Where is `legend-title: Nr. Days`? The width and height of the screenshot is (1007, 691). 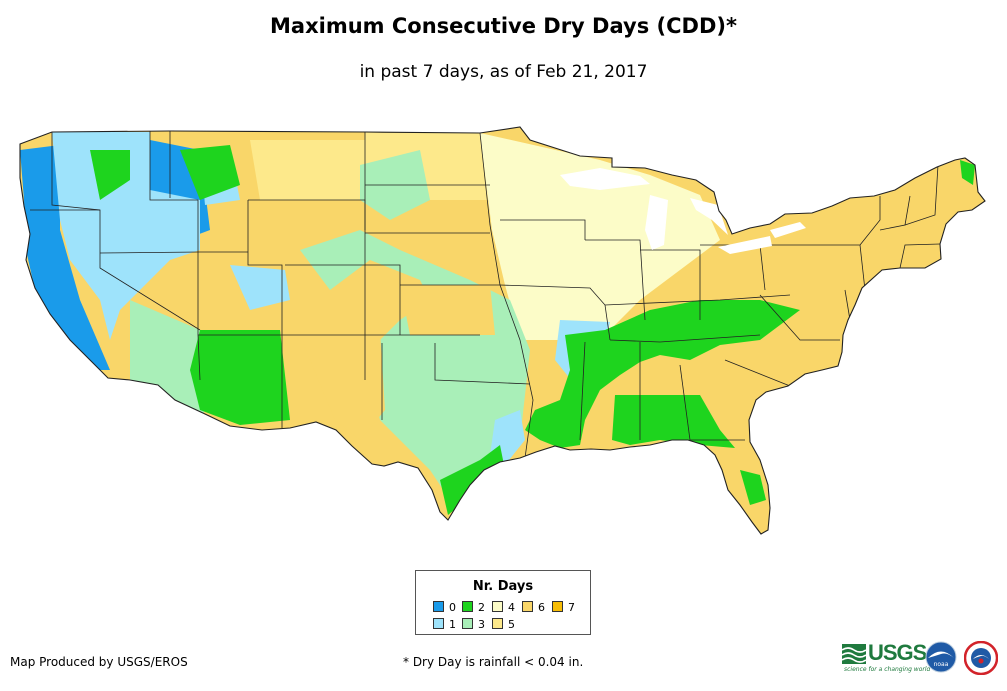
legend-title: Nr. Days is located at coordinates (503, 586).